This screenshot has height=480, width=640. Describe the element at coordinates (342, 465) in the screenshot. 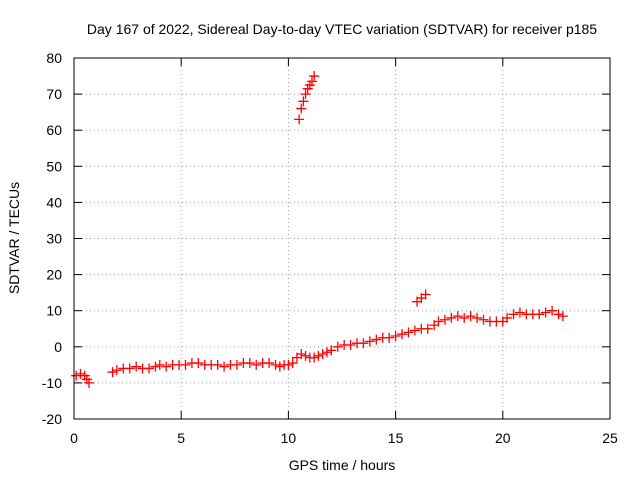

I see `x-axis-label: GPS time / hours` at that location.